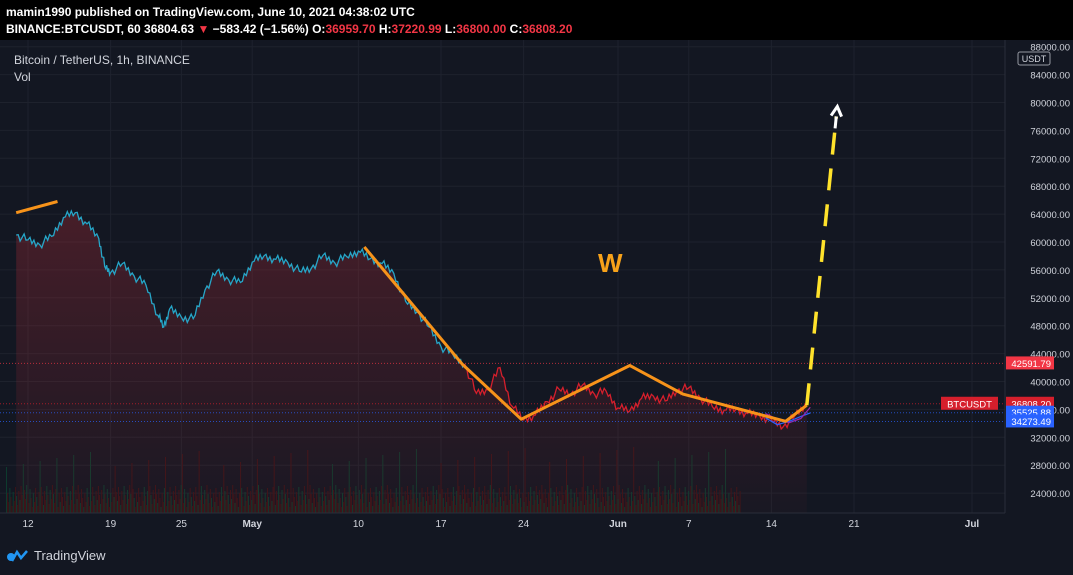  Describe the element at coordinates (1050, 187) in the screenshot. I see `y-tick-label-11: 68000.00` at that location.